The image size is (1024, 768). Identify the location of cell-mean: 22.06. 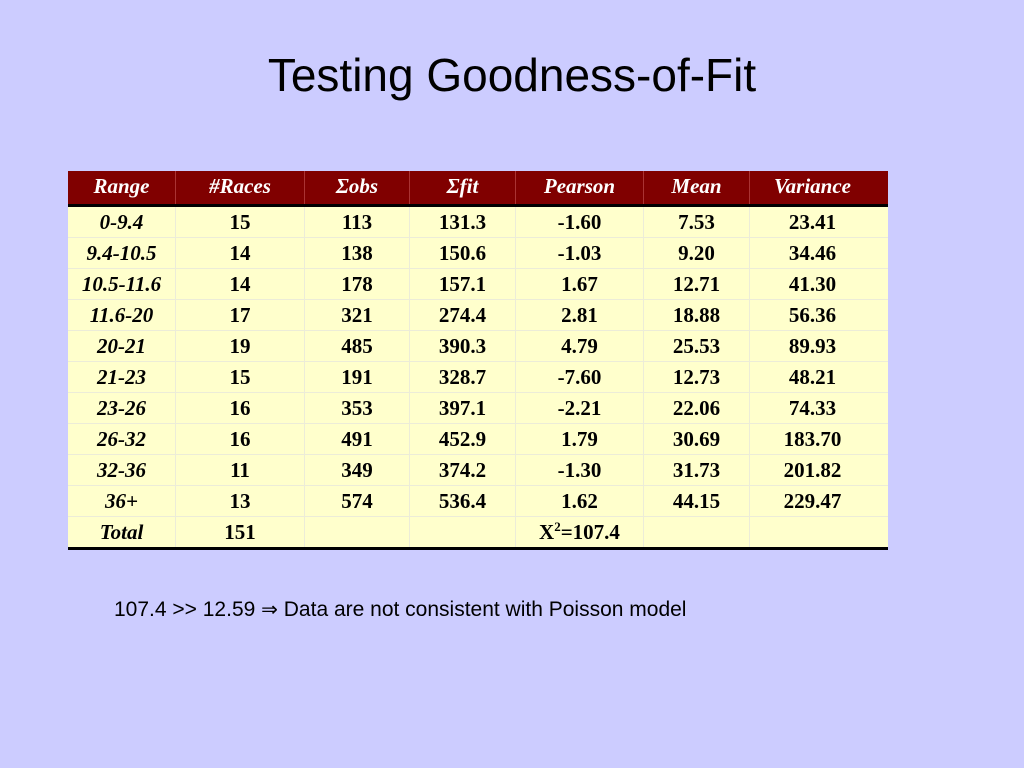
(696, 408).